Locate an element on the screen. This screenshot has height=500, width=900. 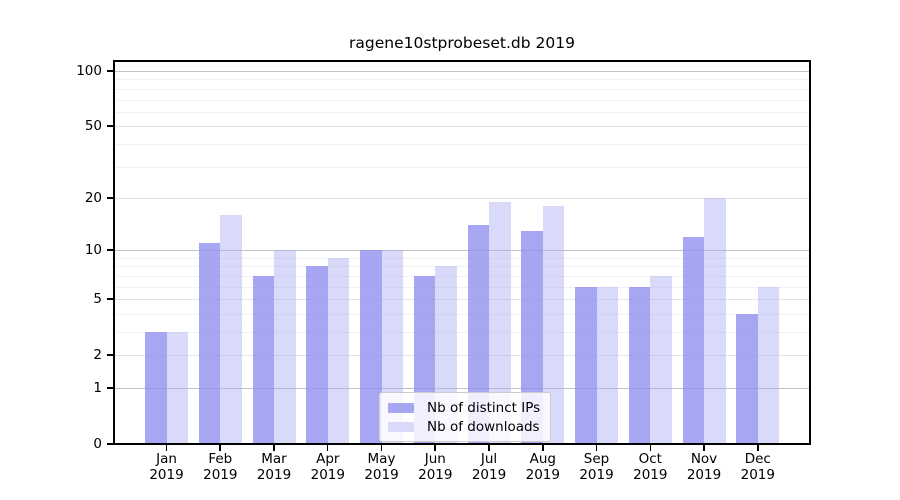
y-tick-label-2: 2 is located at coordinates (97, 355).